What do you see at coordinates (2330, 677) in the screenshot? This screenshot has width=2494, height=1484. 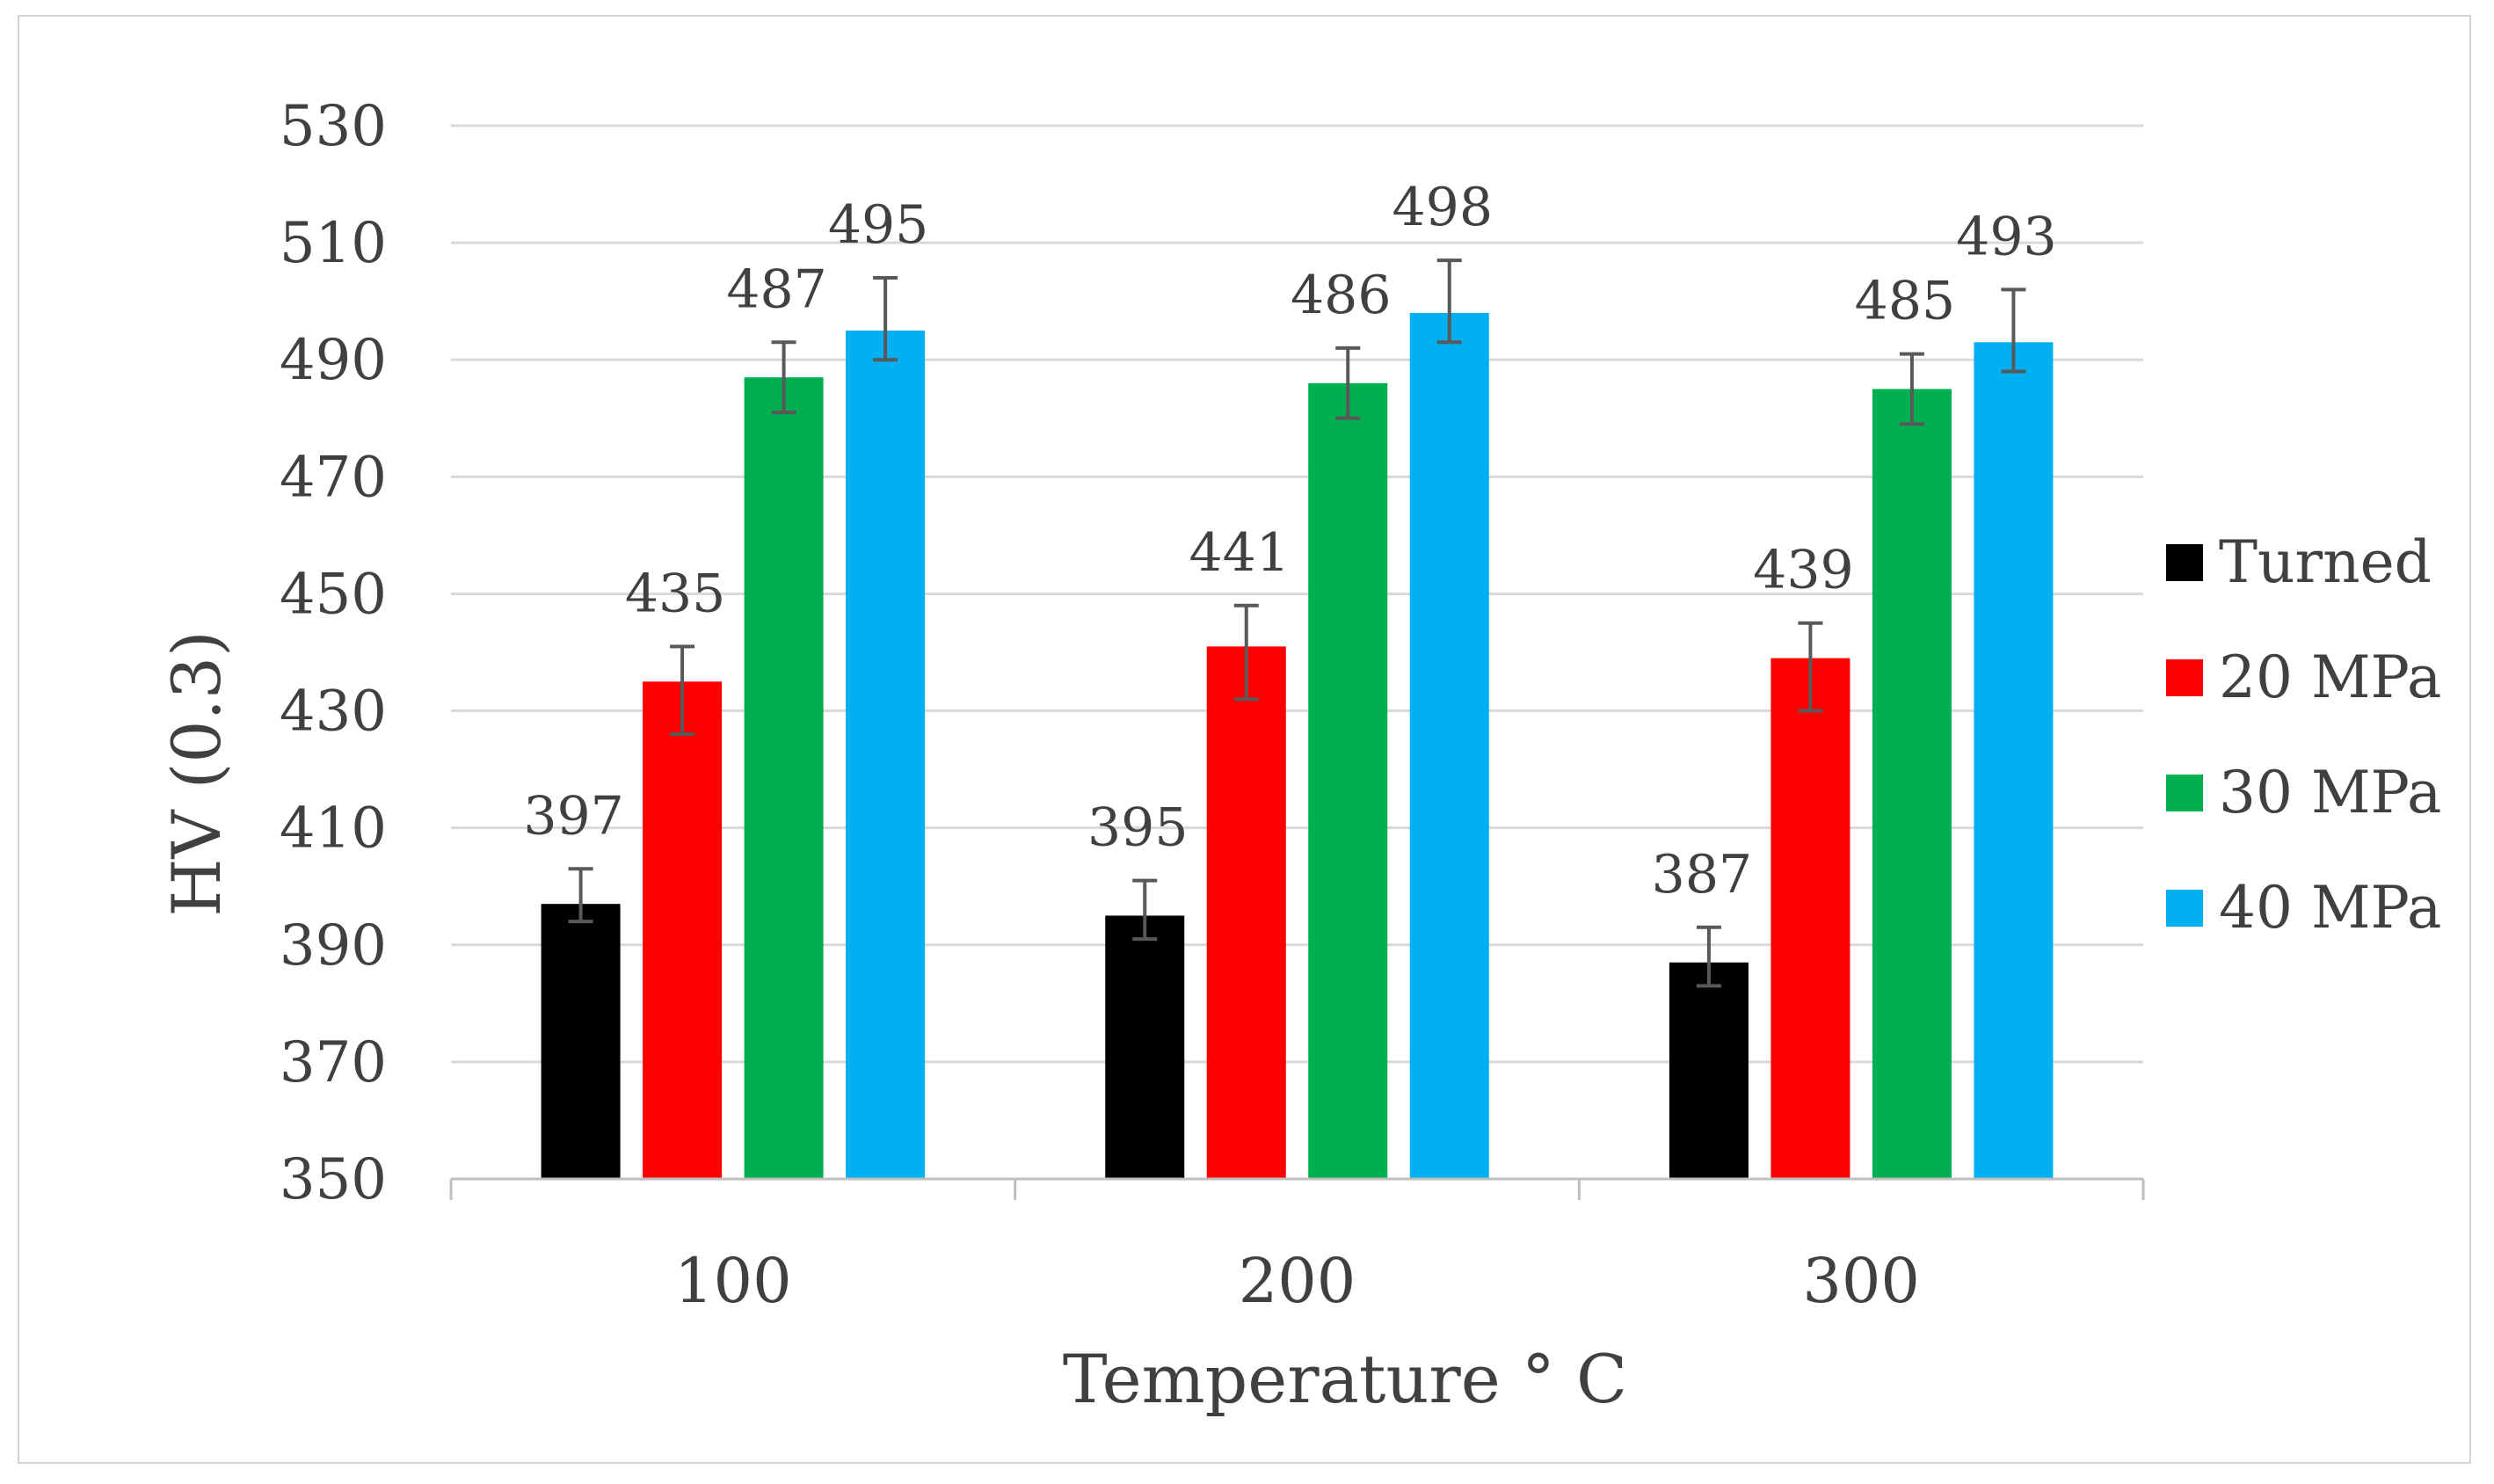 I see `legend-label: 20 MPa` at bounding box center [2330, 677].